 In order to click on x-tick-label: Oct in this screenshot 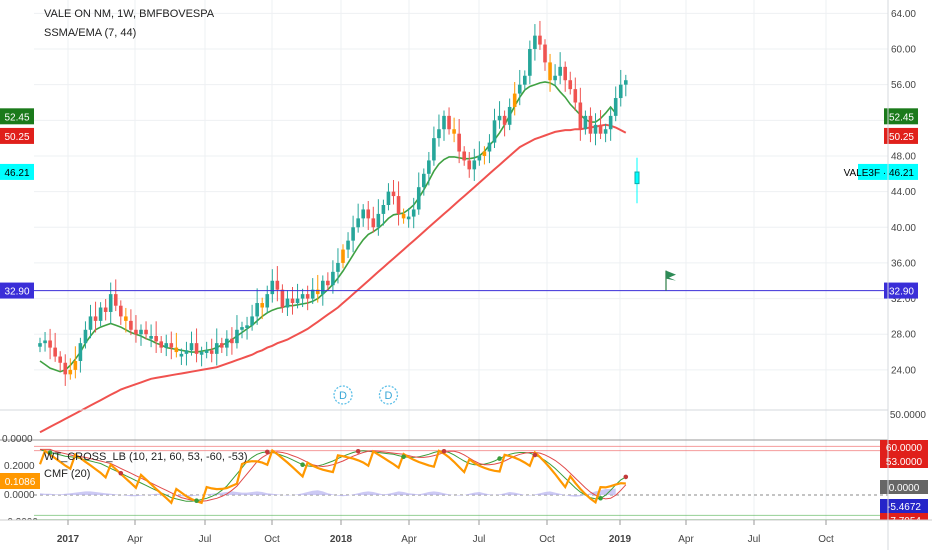, I will do `click(272, 539)`.